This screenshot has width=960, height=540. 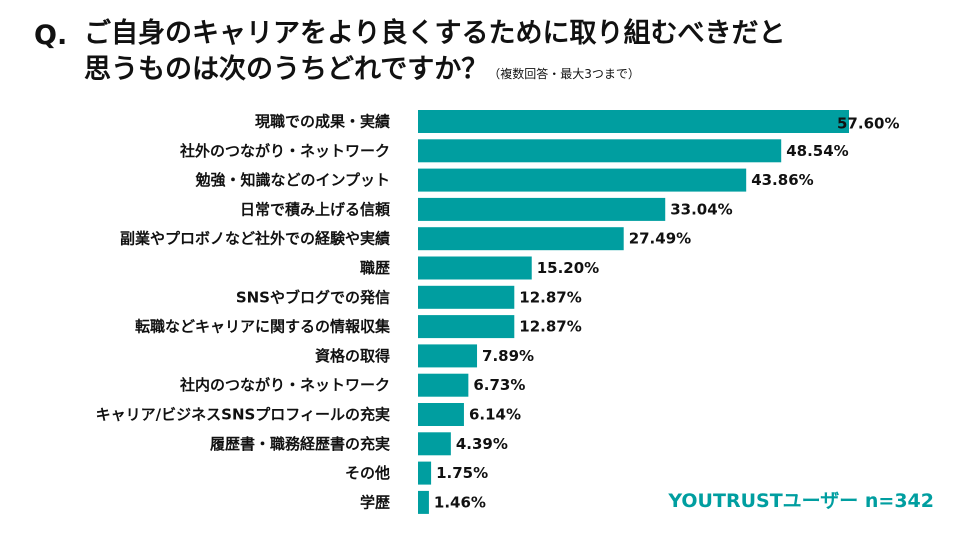 I want to click on title-line-2-text: 思うものは次のうちどれですか？, so click(x=286, y=69).